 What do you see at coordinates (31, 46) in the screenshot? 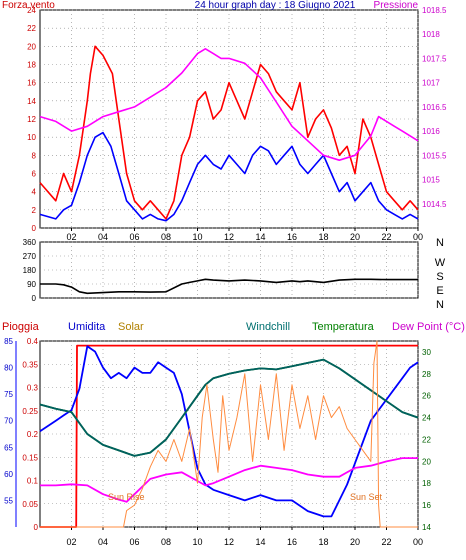
I see `y-left-tick-label: 20` at bounding box center [31, 46].